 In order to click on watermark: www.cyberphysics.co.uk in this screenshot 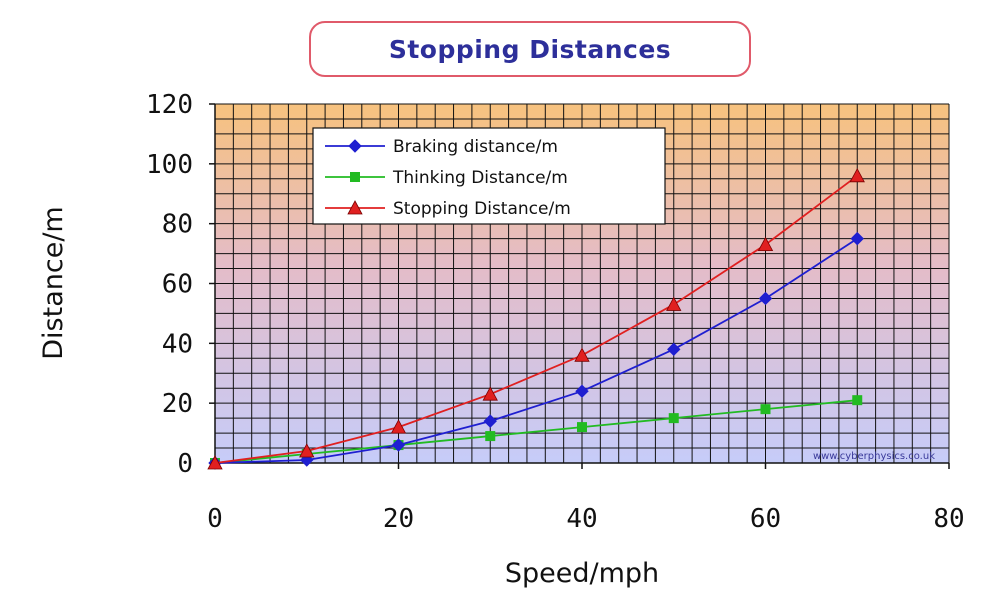, I will do `click(874, 456)`.